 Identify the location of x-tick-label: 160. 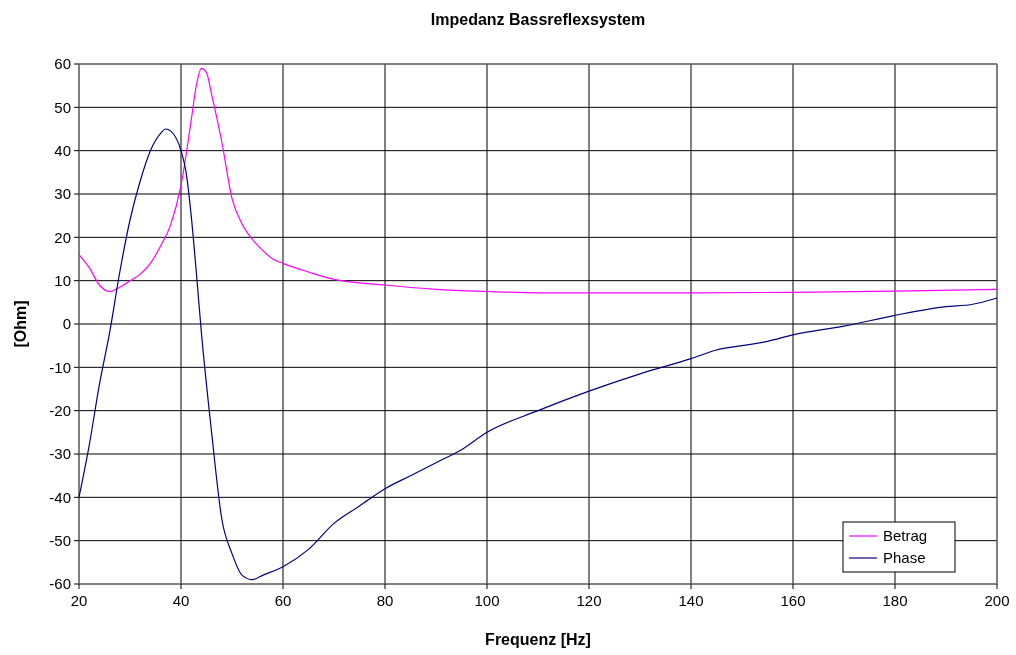
(793, 600).